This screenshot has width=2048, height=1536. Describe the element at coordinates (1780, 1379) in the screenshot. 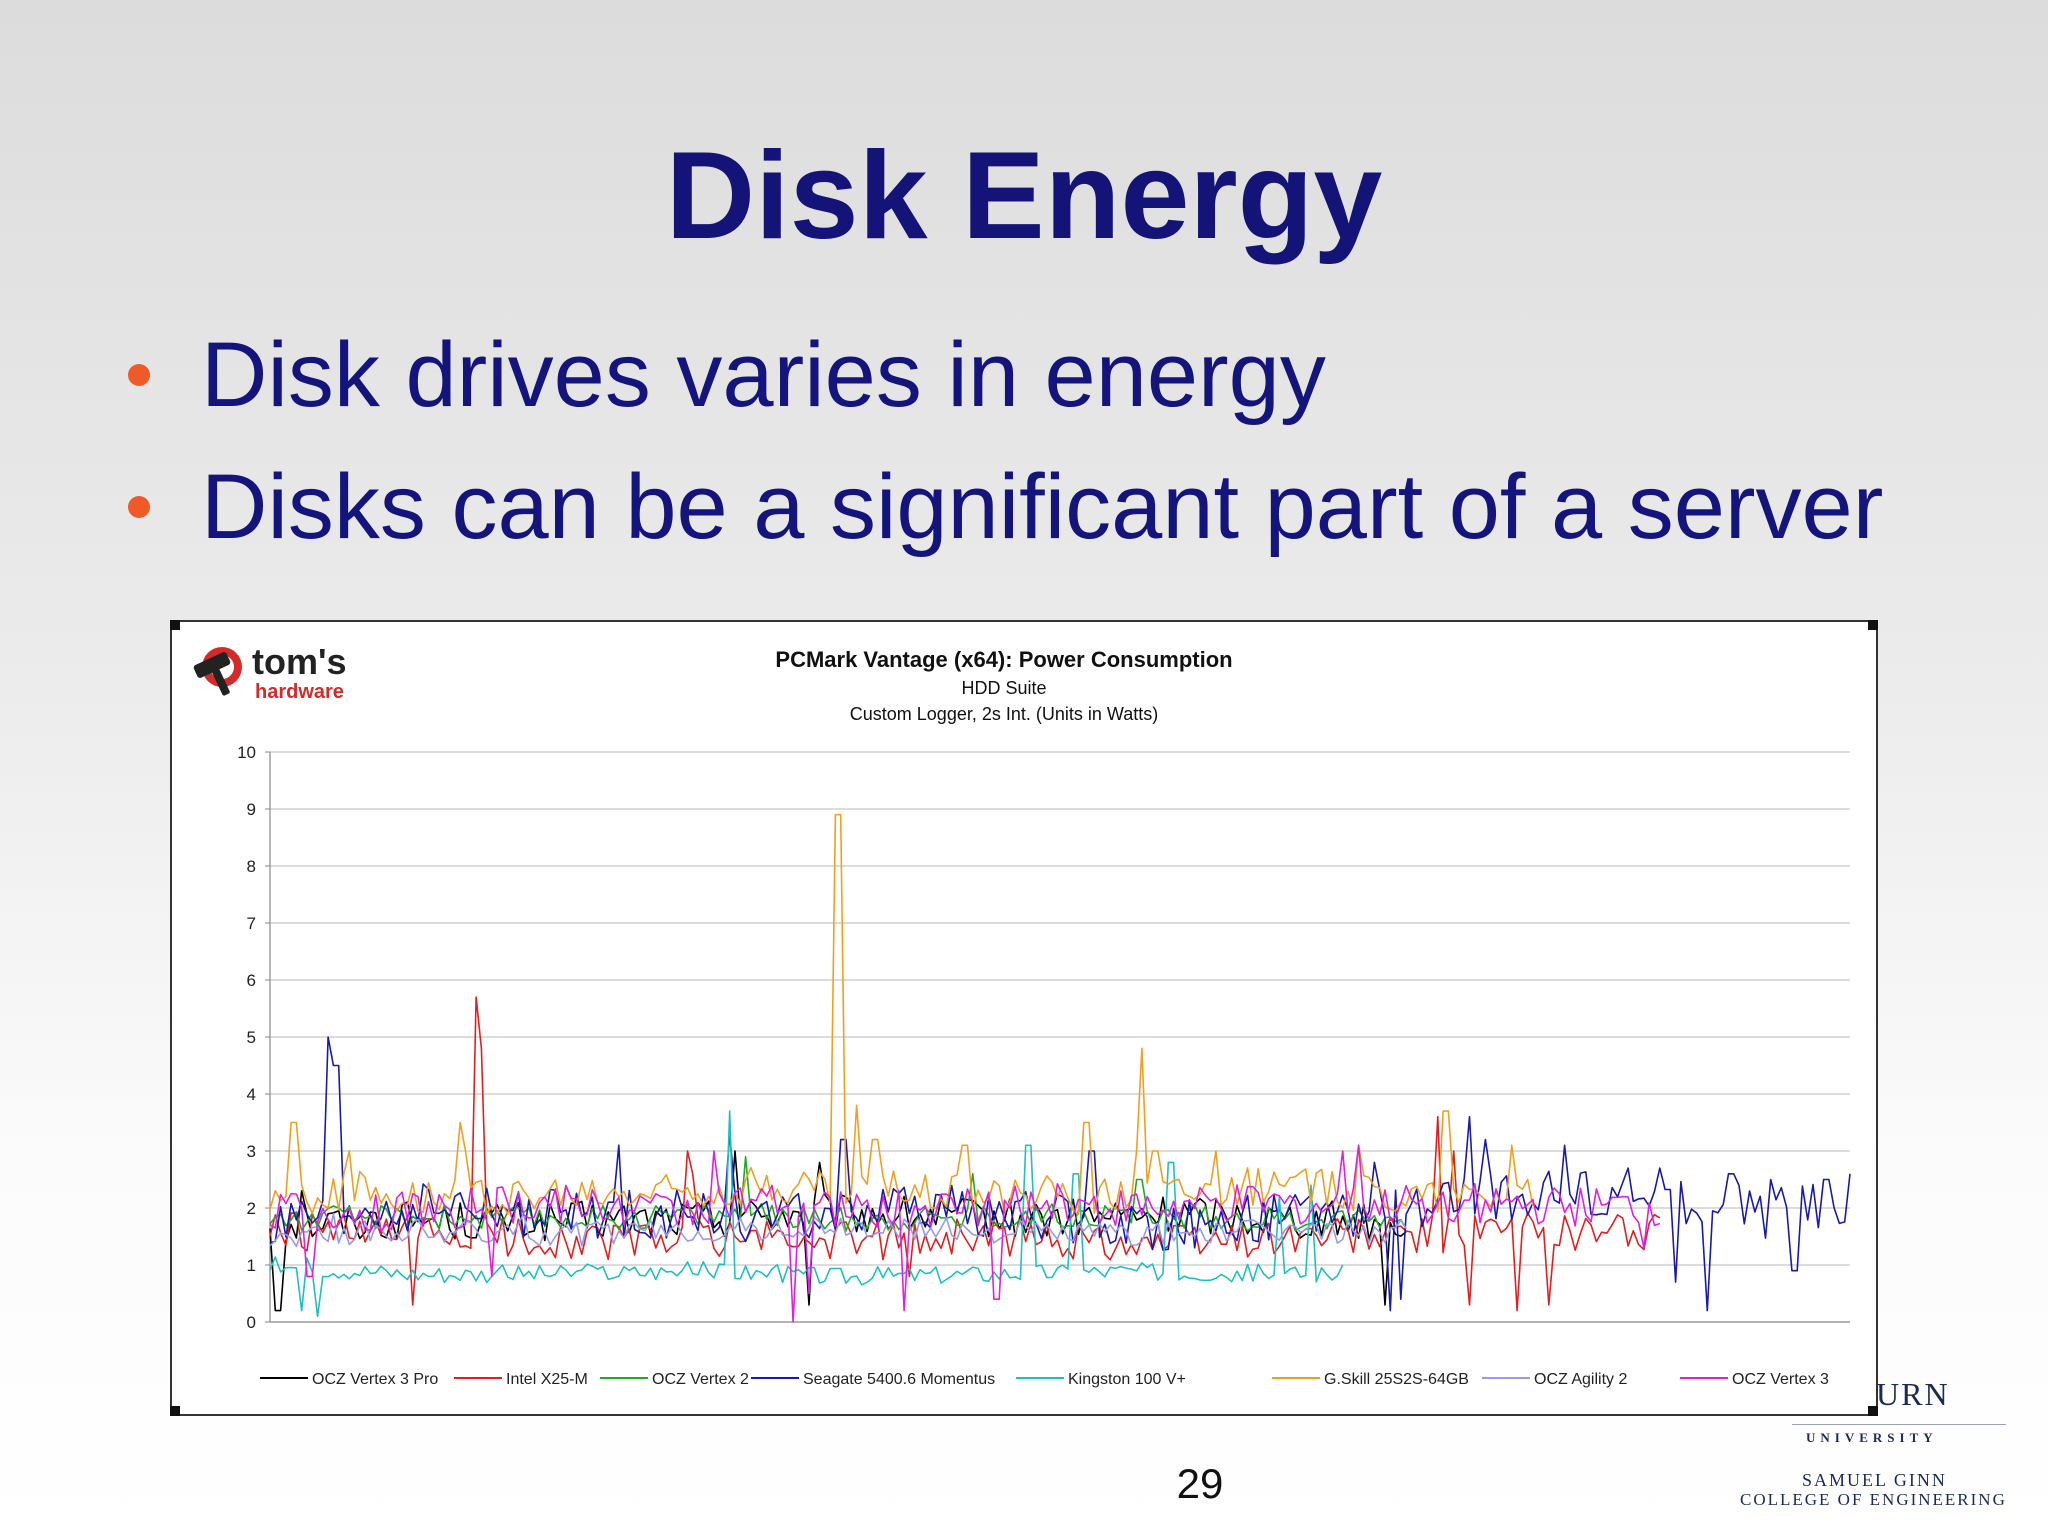

I see `legend-label: OCZ Vertex 3` at that location.